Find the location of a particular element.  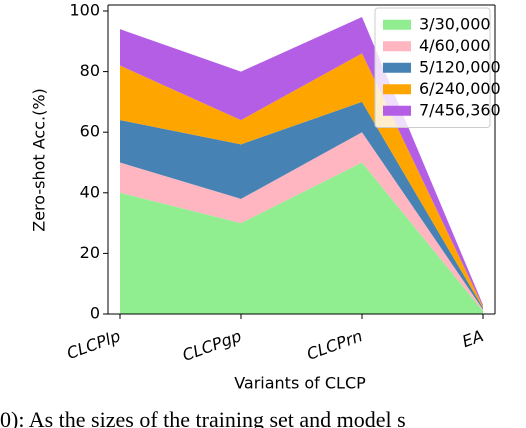

legend-label: 5/120,000 is located at coordinates (460, 66).